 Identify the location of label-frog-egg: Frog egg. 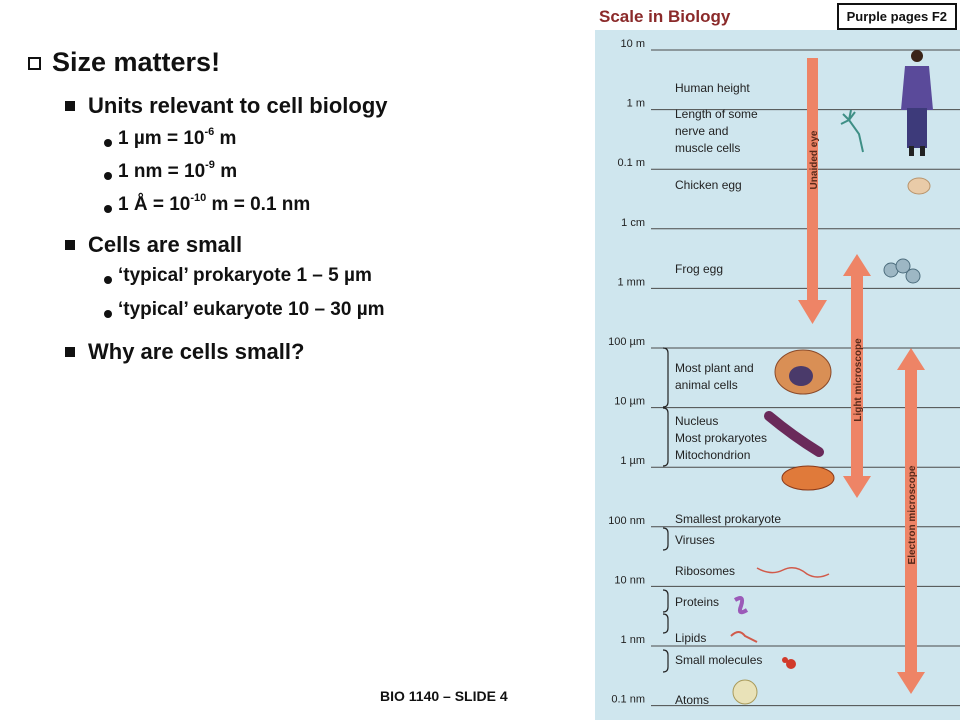
(699, 269).